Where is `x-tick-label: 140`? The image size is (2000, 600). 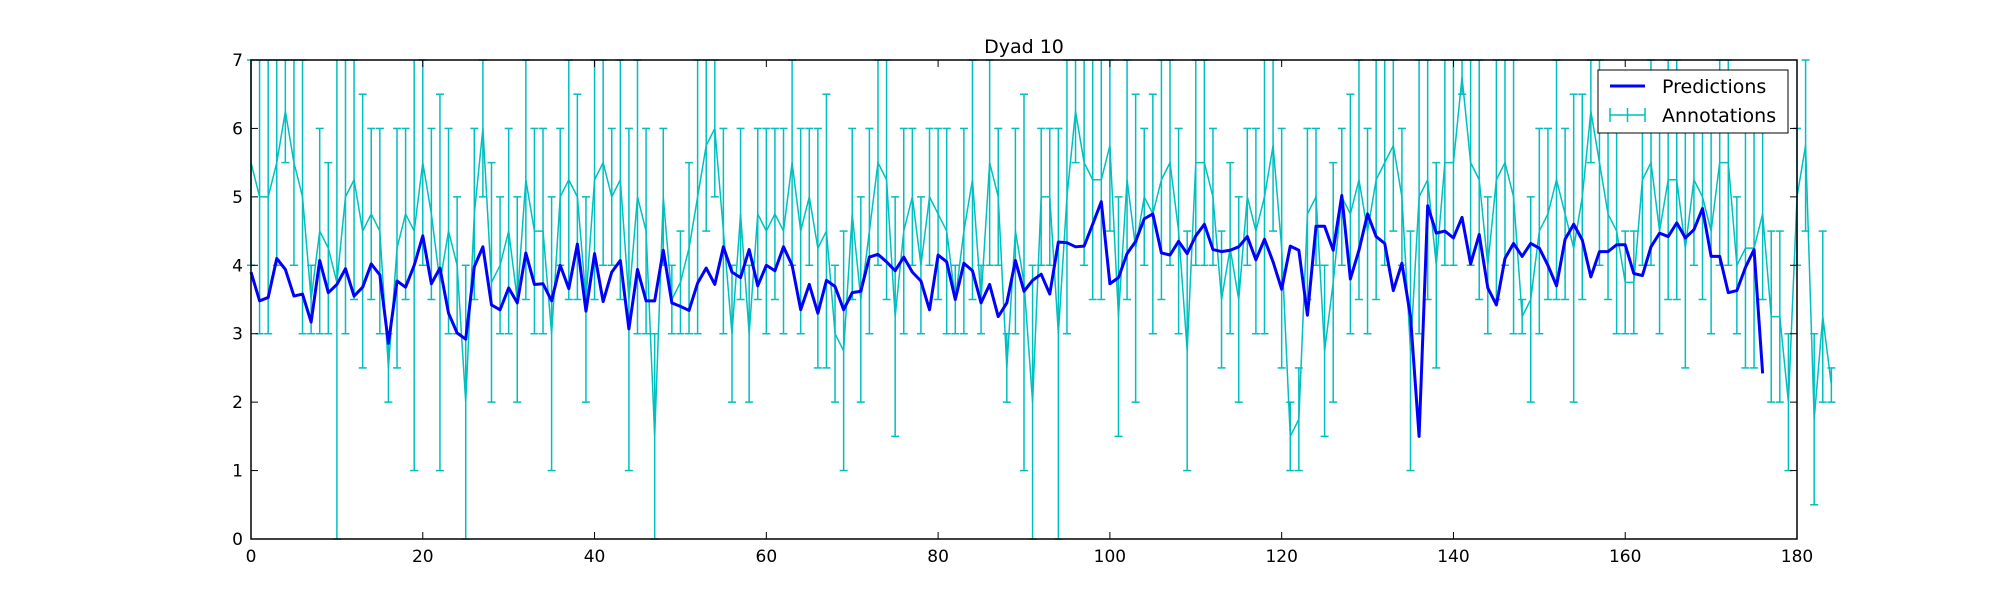 x-tick-label: 140 is located at coordinates (1453, 557).